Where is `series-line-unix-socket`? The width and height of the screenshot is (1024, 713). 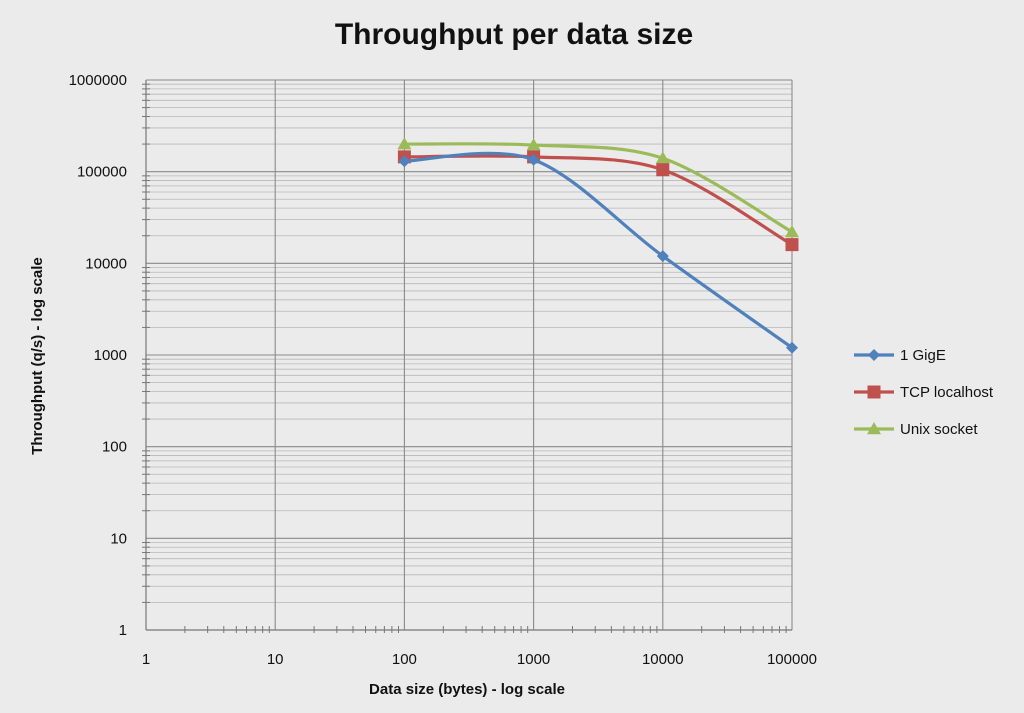
series-line-unix-socket is located at coordinates (598, 188).